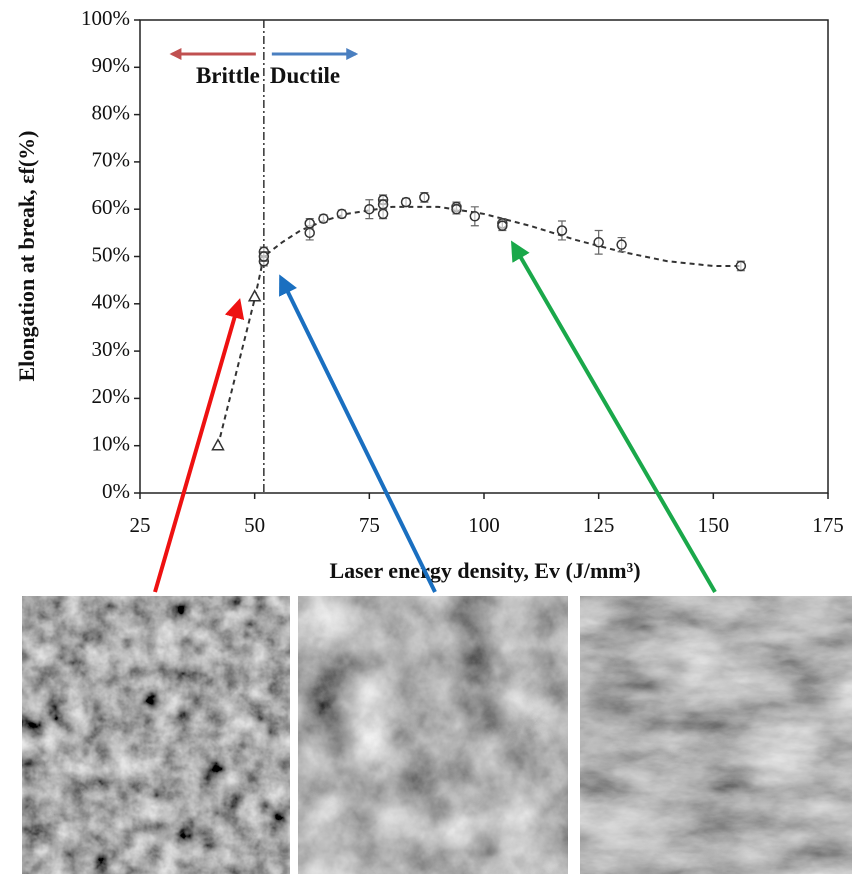  I want to click on arrow-red, so click(199, 445).